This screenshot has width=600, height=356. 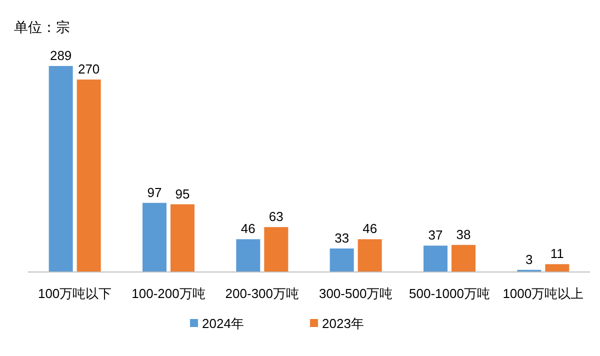 I want to click on legend-label: 2024年, so click(x=223, y=323).